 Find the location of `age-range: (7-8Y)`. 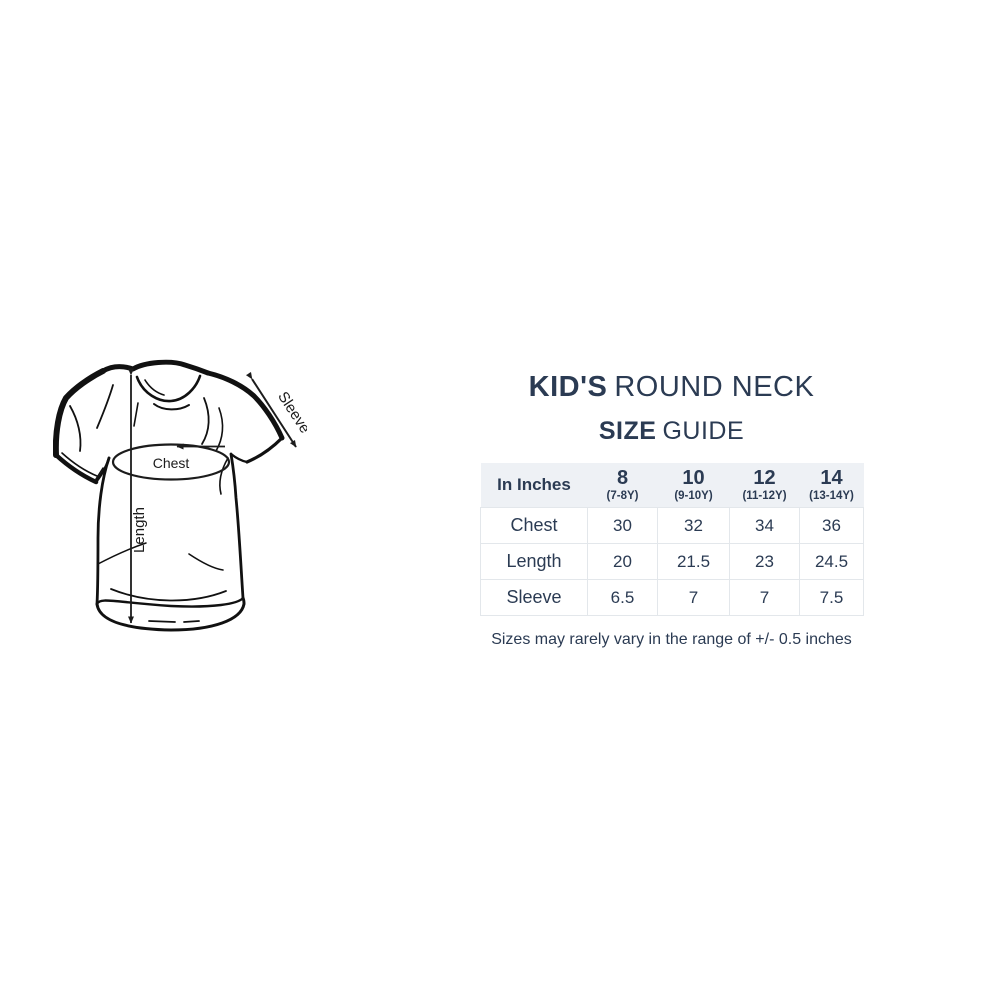

age-range: (7-8Y) is located at coordinates (622, 495).